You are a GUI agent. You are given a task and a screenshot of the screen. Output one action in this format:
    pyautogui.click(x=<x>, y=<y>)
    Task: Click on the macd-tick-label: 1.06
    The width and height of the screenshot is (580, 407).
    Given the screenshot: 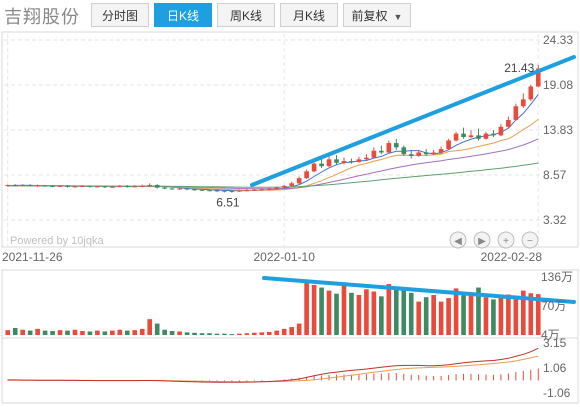 What is the action you would take?
    pyautogui.click(x=555, y=368)
    